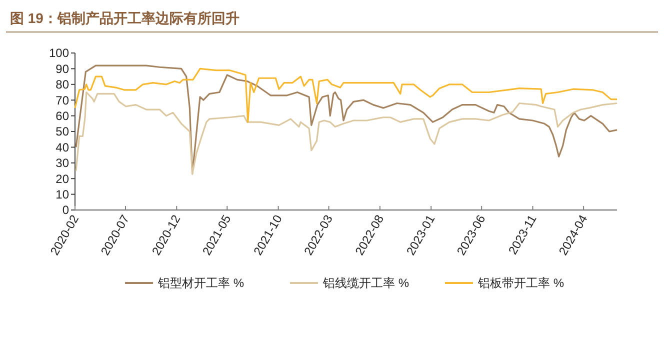  I want to click on line-series, so click(346, 95).